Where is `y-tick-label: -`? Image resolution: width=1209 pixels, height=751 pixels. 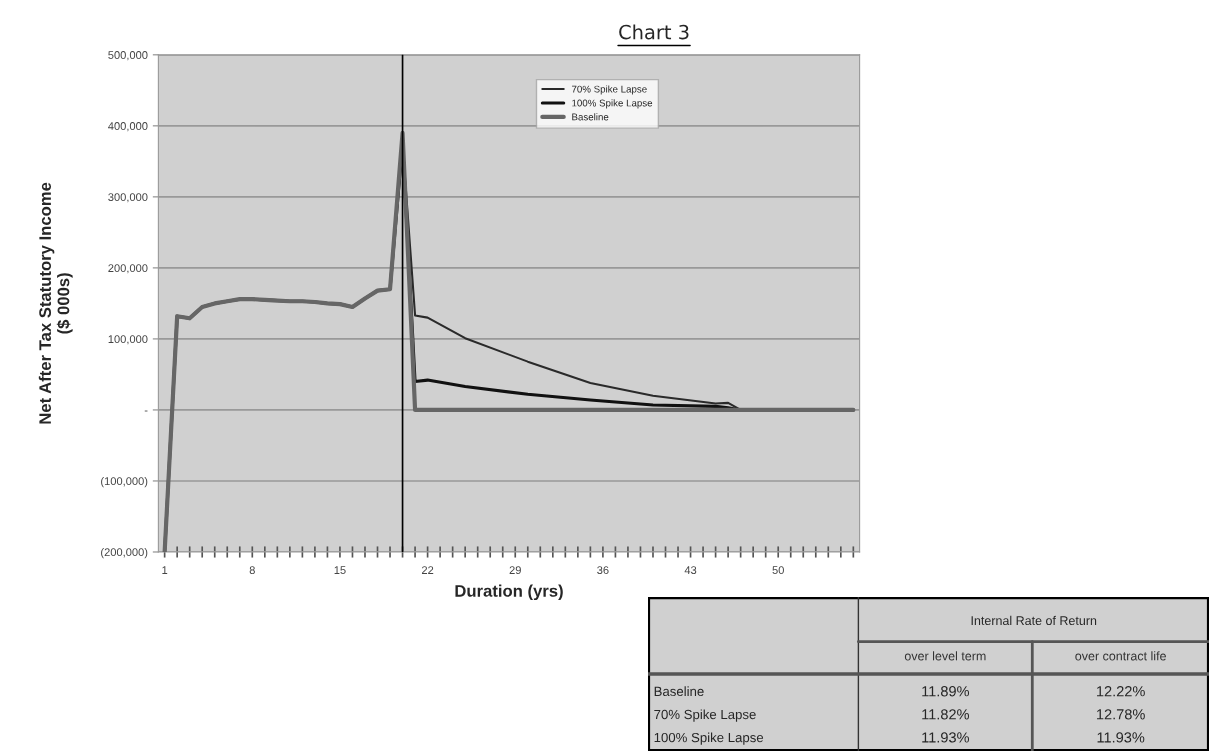
y-tick-label: - is located at coordinates (146, 411).